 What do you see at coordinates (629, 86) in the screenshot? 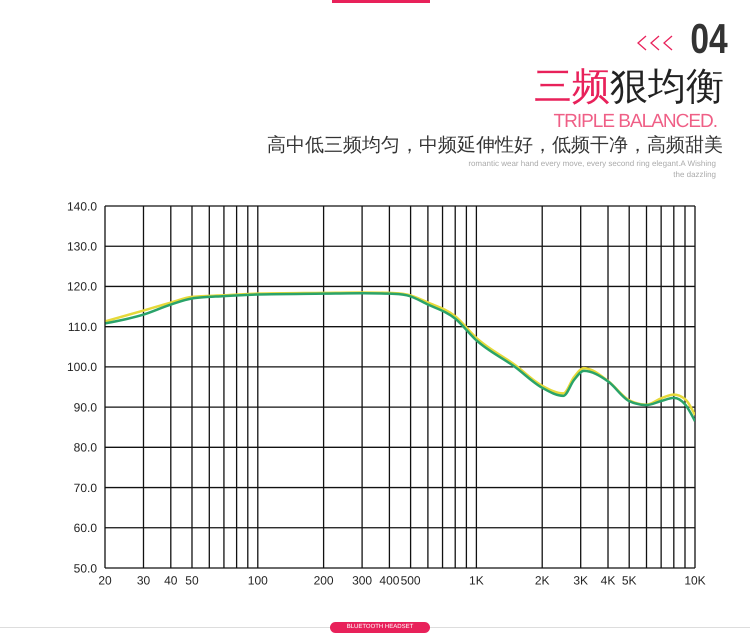
I see `chart-title: 三频狠均衡` at bounding box center [629, 86].